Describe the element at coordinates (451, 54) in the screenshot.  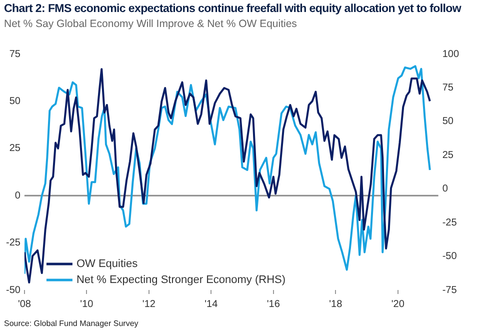
I see `y2-tick-label: 100` at that location.